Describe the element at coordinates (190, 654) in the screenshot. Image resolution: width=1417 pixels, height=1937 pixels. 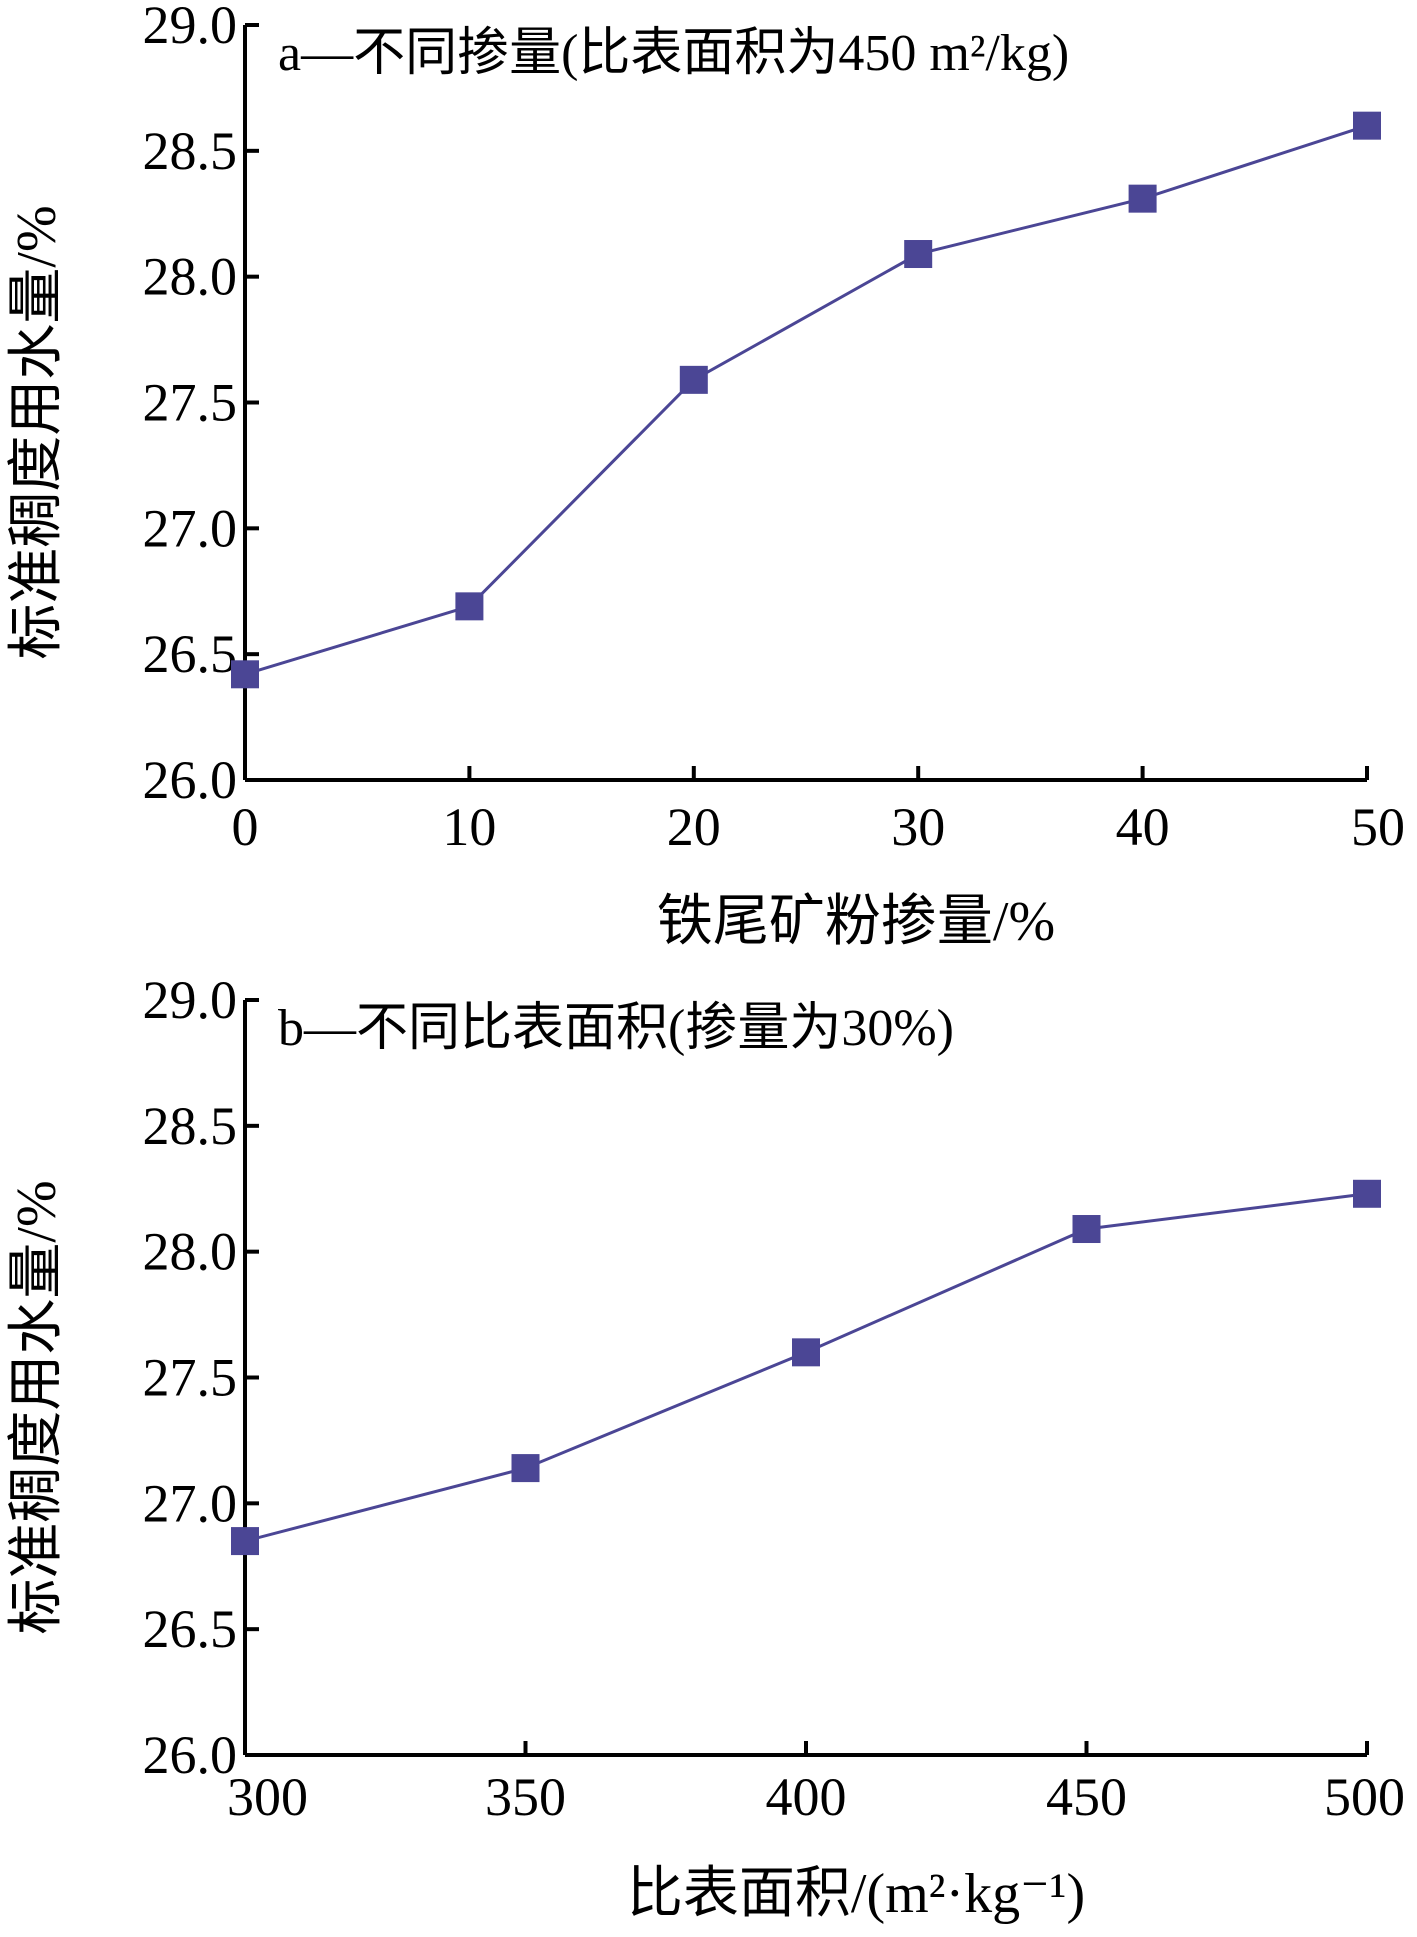
I see `chart-a-y-tick-label: 26.5` at that location.